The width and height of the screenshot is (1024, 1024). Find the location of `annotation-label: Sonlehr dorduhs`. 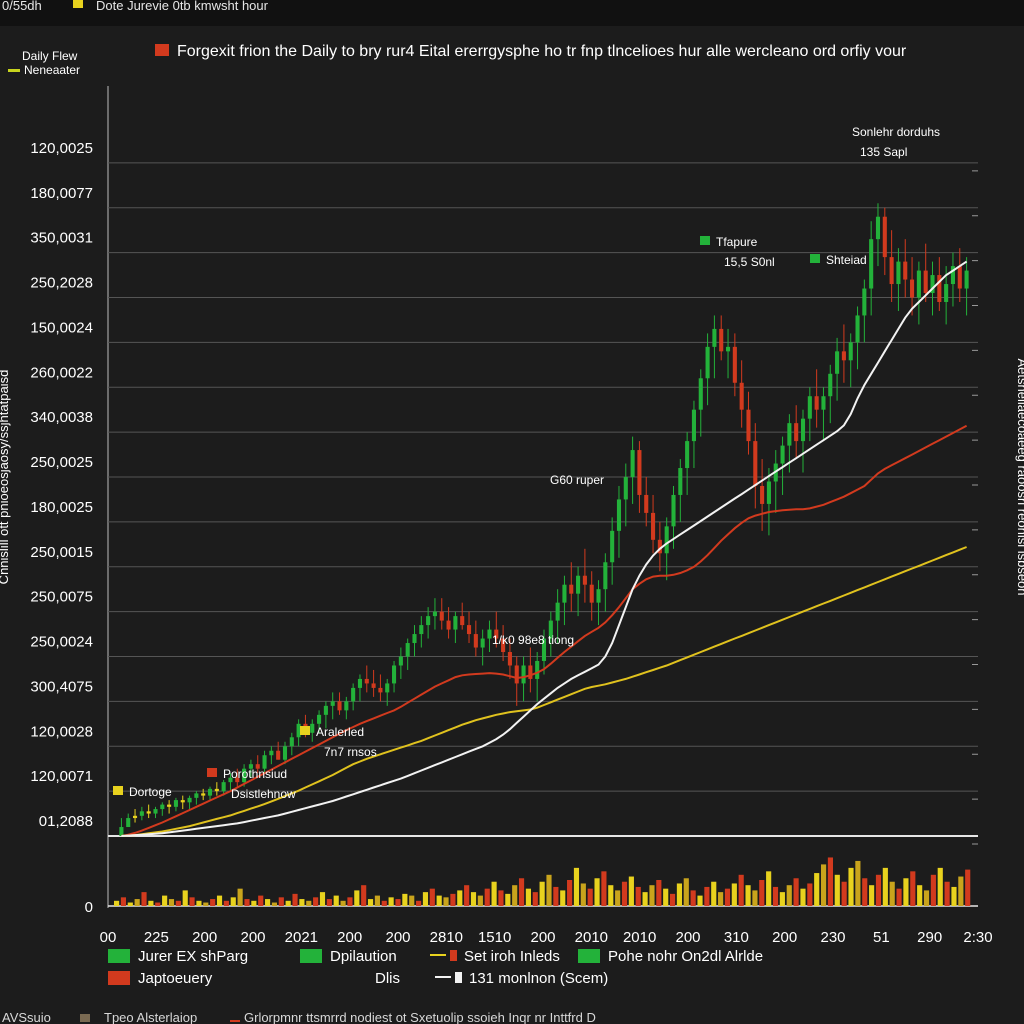

annotation-label: Sonlehr dorduhs is located at coordinates (896, 132).